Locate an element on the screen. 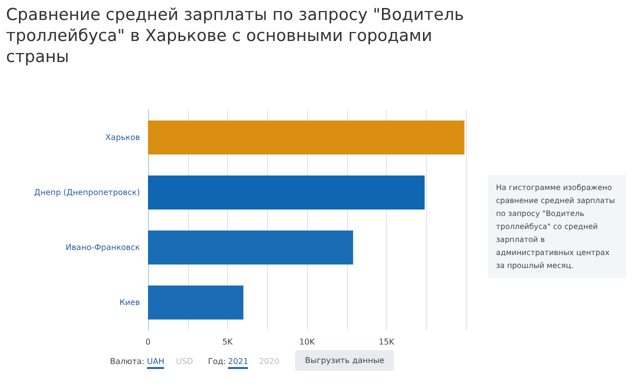 This screenshot has height=390, width=640. y-tick-label: Ивано-Франковск is located at coordinates (103, 247).